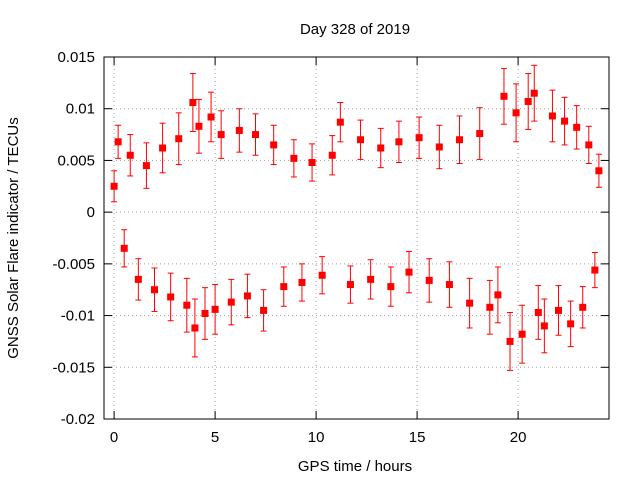  I want to click on x-tick-label: 5, so click(215, 437).